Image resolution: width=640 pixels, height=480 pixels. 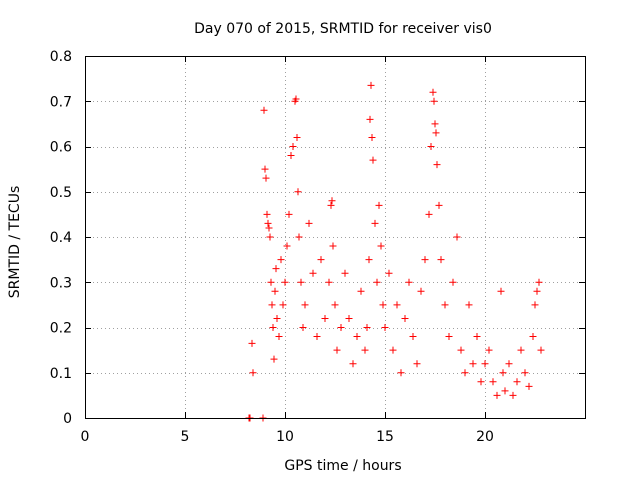 I want to click on y-tick-label: 0.7, so click(x=61, y=102).